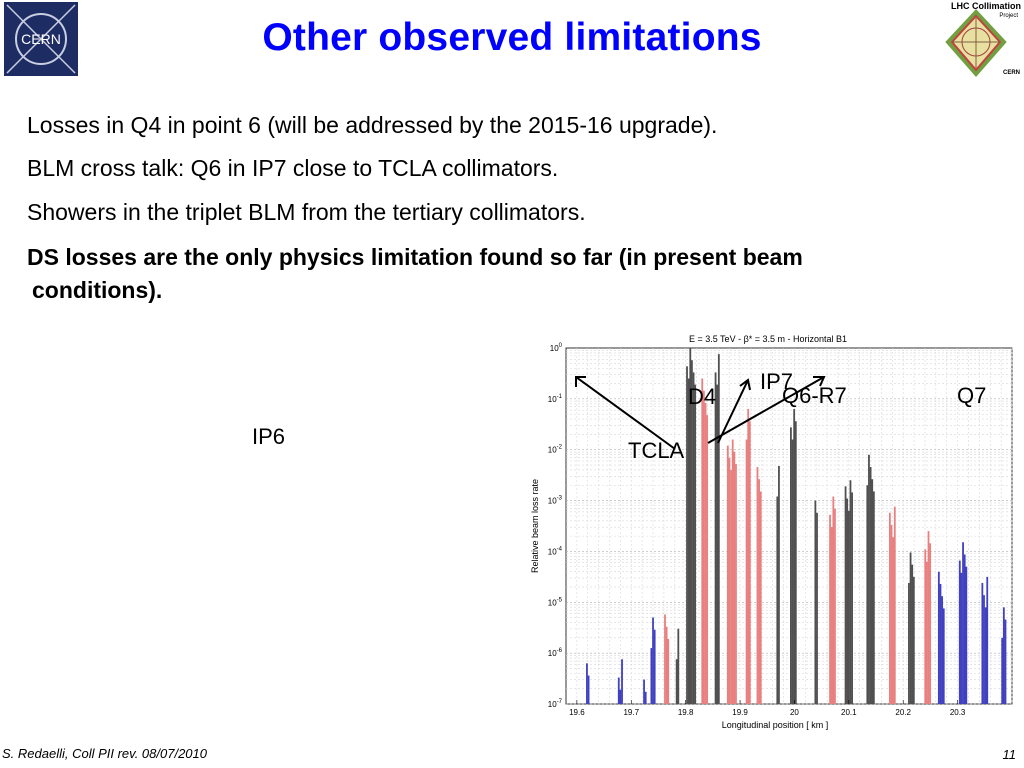  What do you see at coordinates (625, 413) in the screenshot?
I see `arrow-to-ip6` at bounding box center [625, 413].